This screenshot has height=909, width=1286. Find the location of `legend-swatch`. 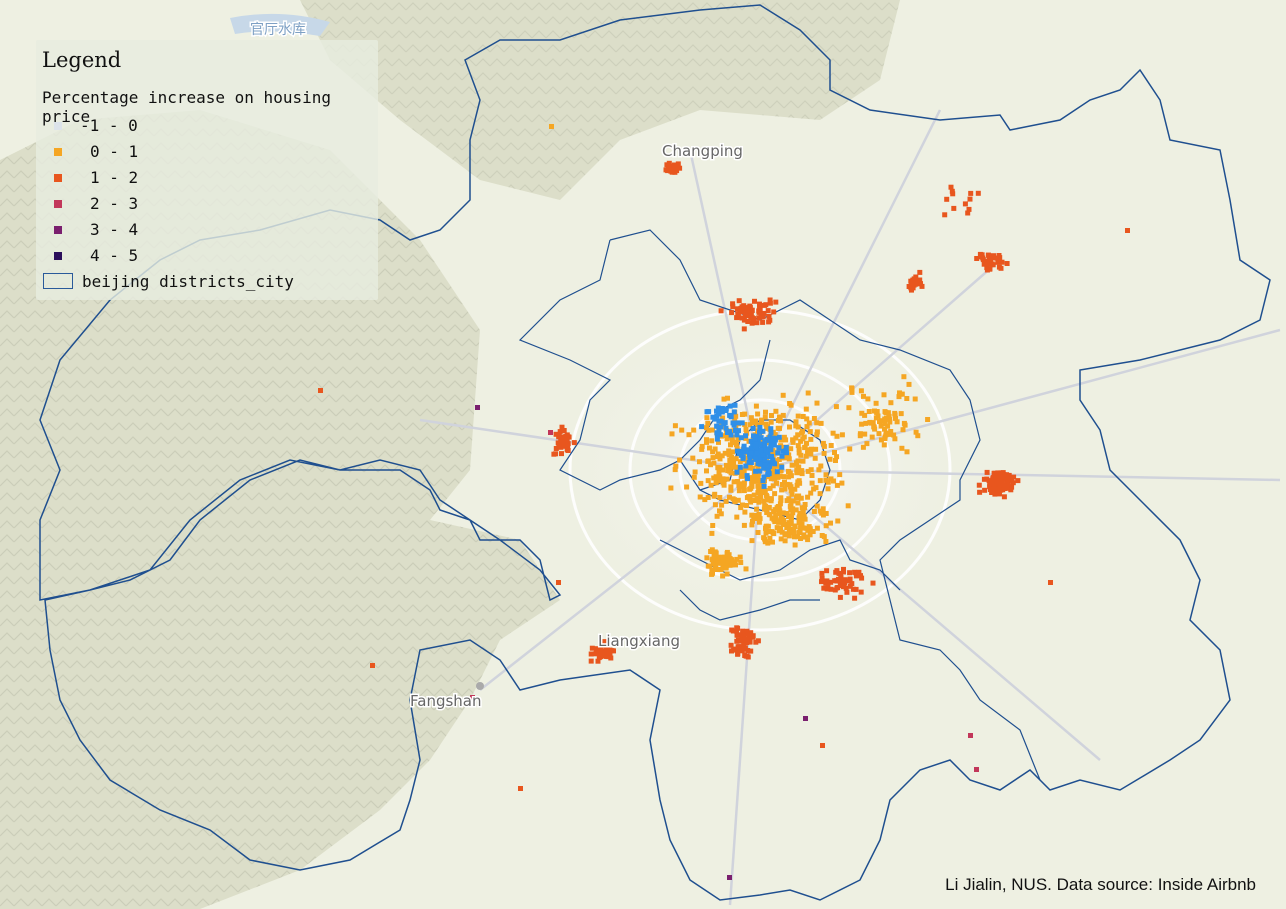

legend-swatch is located at coordinates (58, 256).